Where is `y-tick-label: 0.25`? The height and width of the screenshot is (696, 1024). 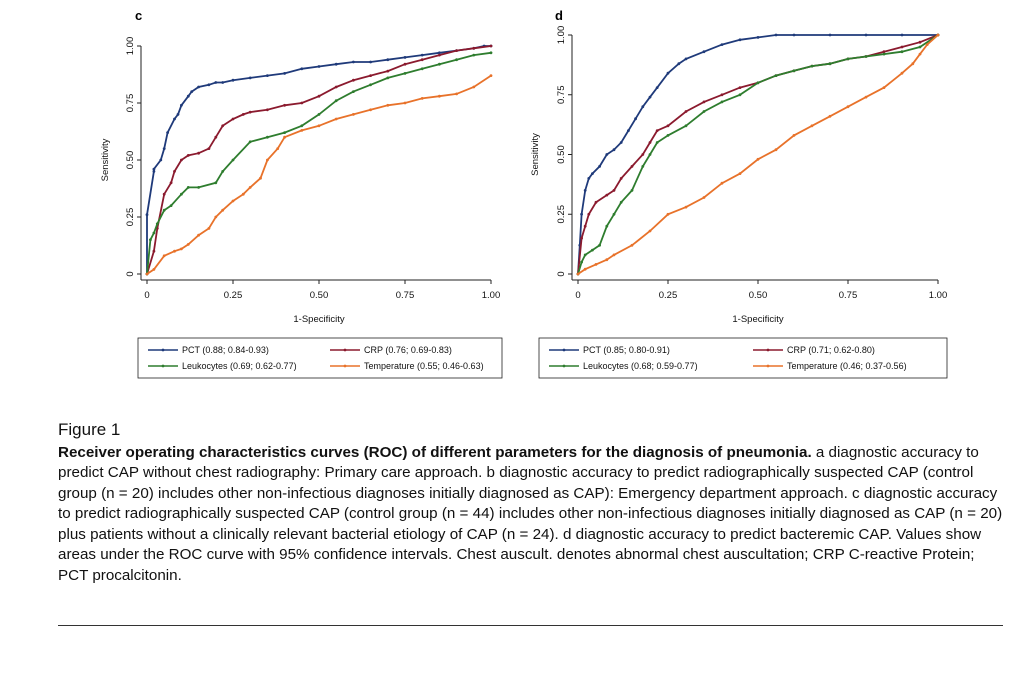 y-tick-label: 0.25 is located at coordinates (561, 214).